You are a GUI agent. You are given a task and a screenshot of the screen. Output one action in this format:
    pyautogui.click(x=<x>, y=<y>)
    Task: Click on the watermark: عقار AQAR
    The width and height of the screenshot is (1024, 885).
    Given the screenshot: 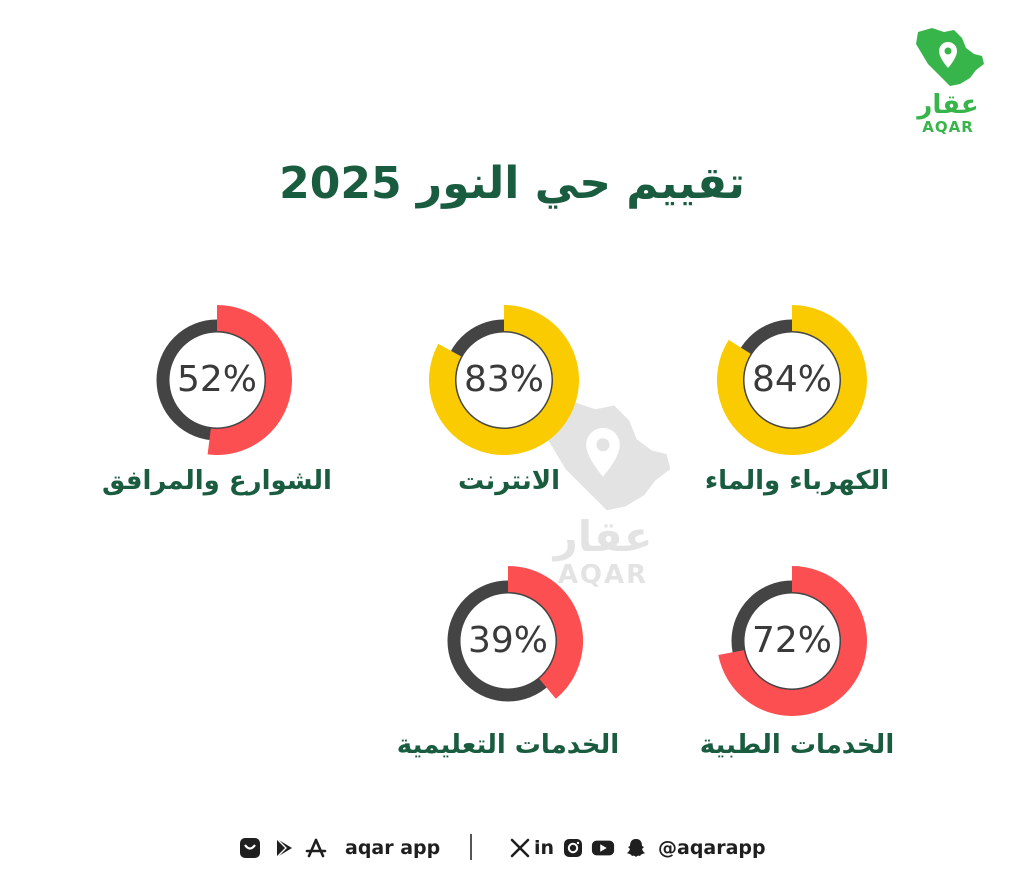 What is the action you would take?
    pyautogui.click(x=603, y=498)
    